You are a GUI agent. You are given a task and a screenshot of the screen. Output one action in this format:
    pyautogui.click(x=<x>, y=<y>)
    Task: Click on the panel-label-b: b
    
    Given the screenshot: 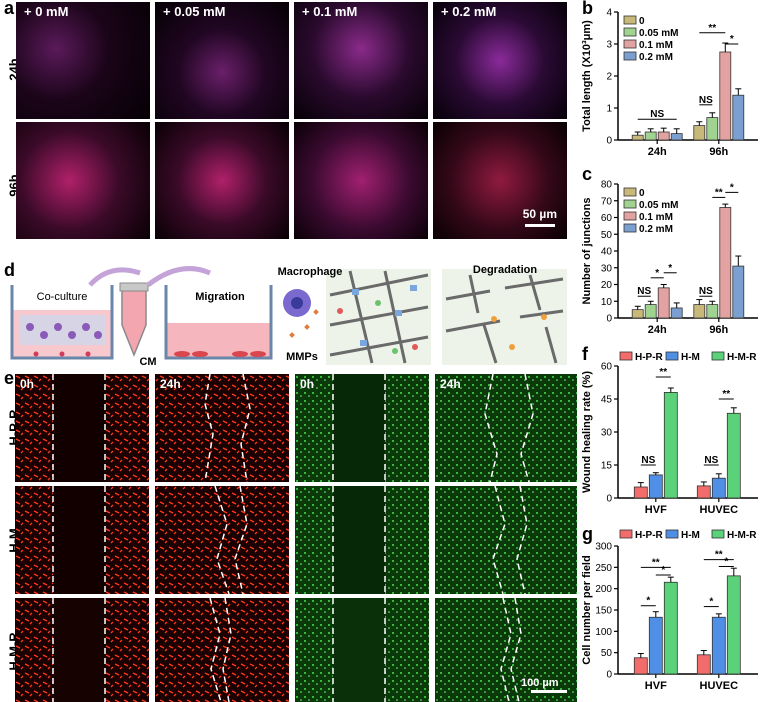 What is the action you would take?
    pyautogui.click(x=587, y=9)
    